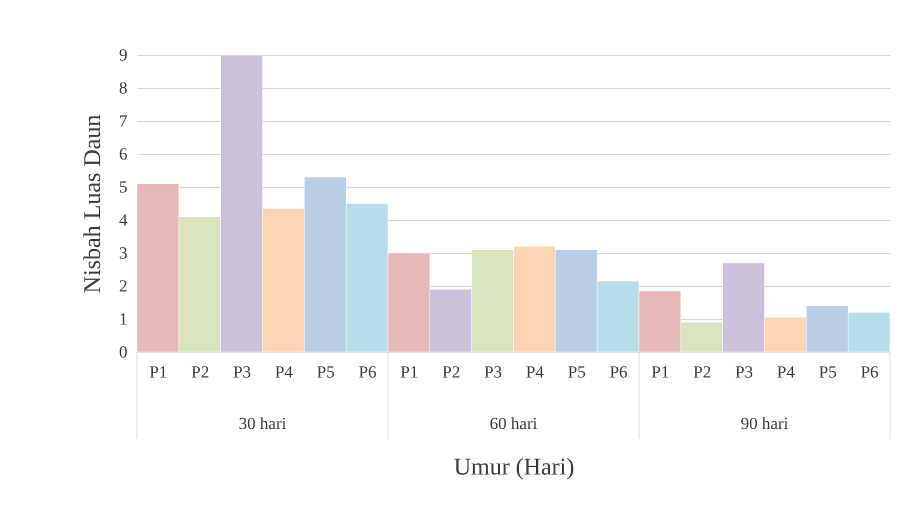 This screenshot has width=909, height=507. What do you see at coordinates (123, 55) in the screenshot?
I see `y-tick-label: 9` at bounding box center [123, 55].